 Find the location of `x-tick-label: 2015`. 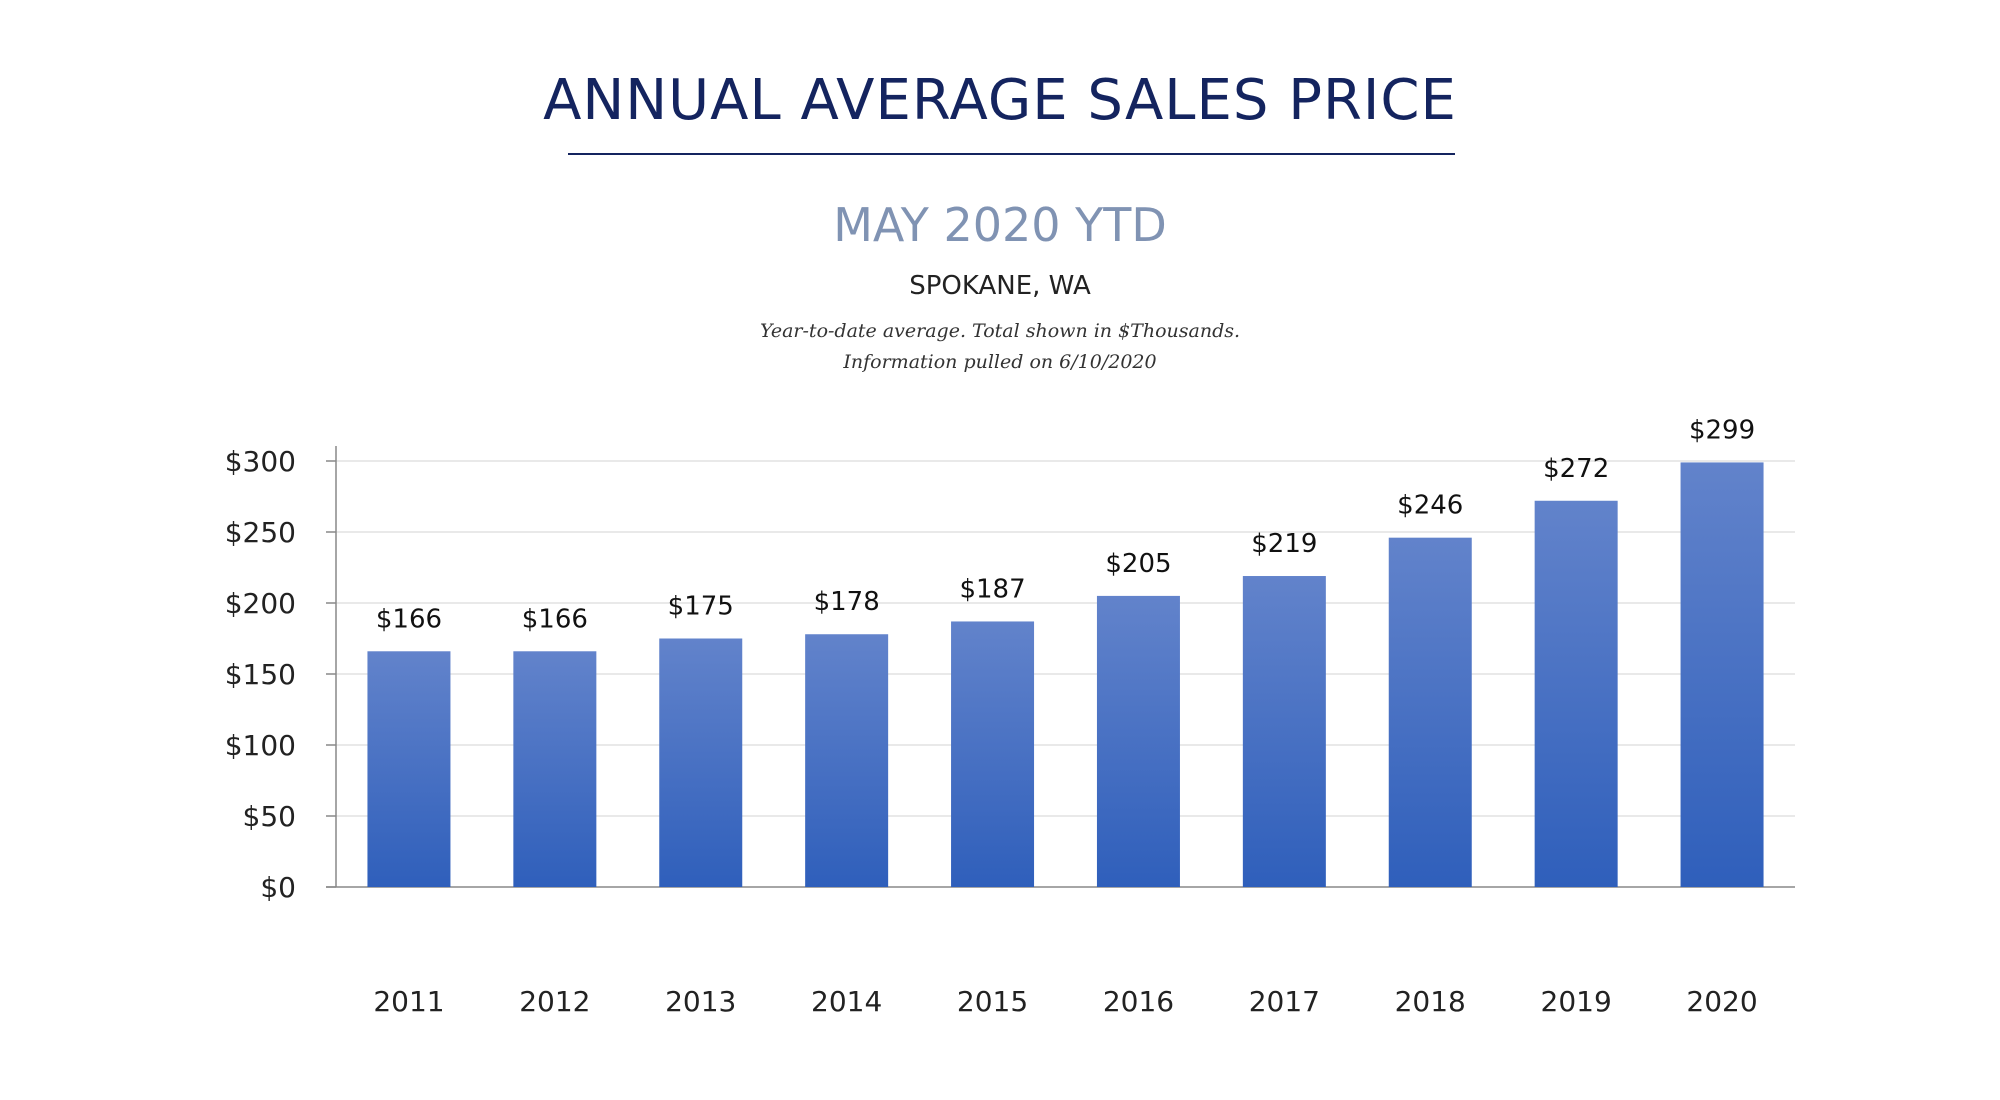

x-tick-label: 2015 is located at coordinates (992, 1001).